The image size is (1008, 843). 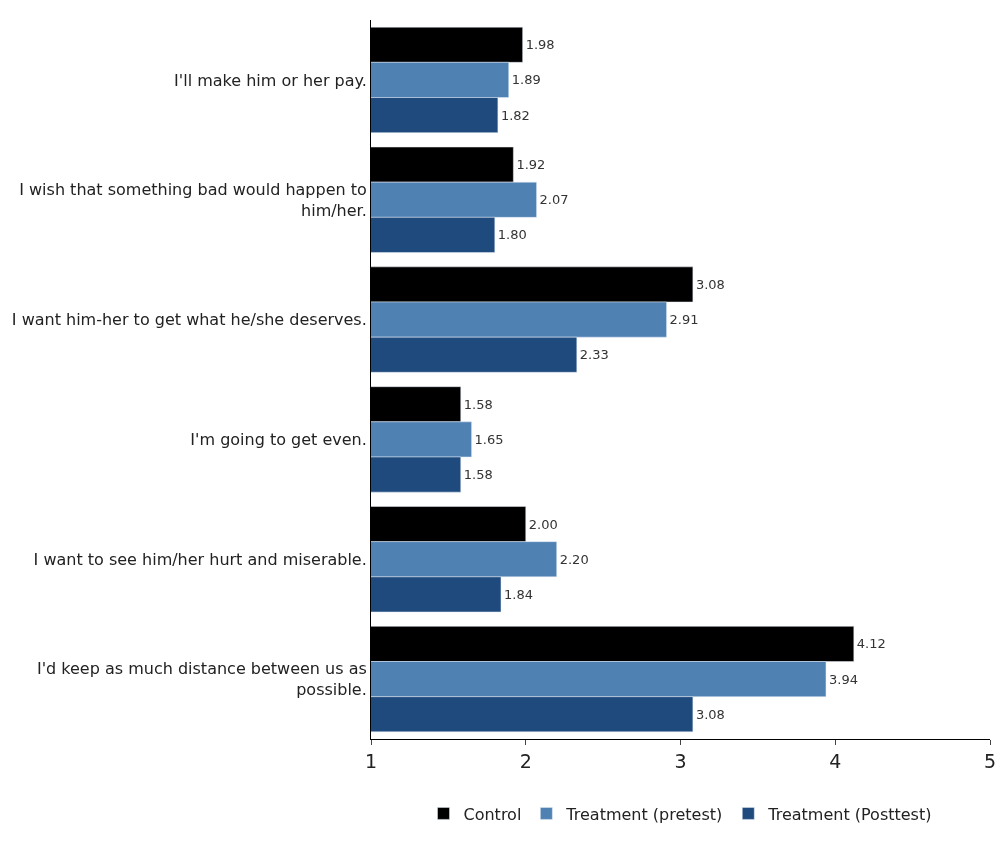 I want to click on x-tick-label: 2, so click(x=525, y=760).